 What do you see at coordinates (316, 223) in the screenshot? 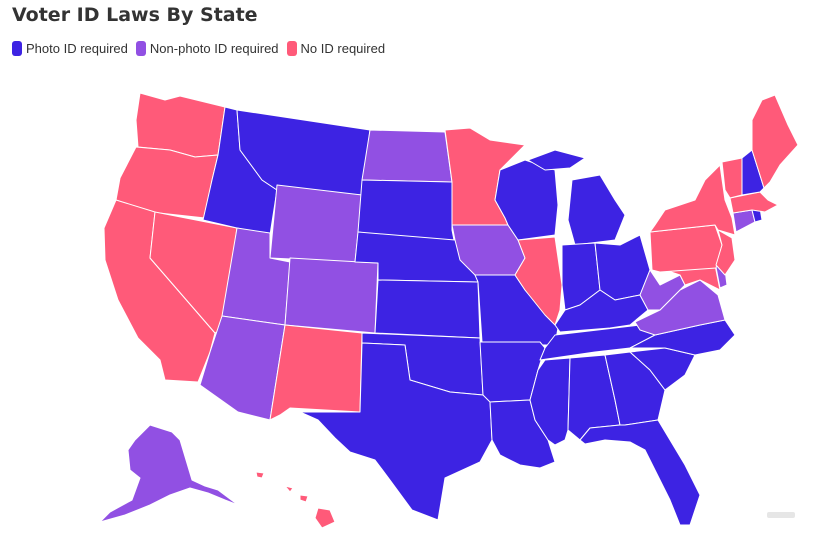
I see `state-wyoming` at bounding box center [316, 223].